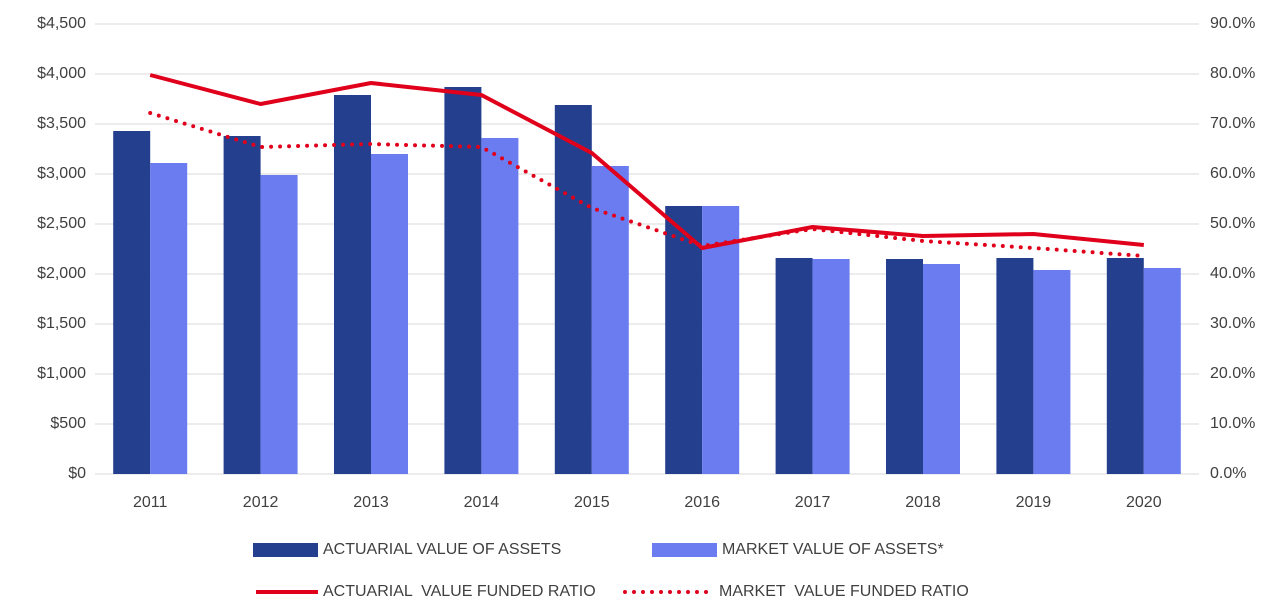 This screenshot has width=1278, height=607. What do you see at coordinates (77, 473) in the screenshot?
I see `y-tick-label: $0` at bounding box center [77, 473].